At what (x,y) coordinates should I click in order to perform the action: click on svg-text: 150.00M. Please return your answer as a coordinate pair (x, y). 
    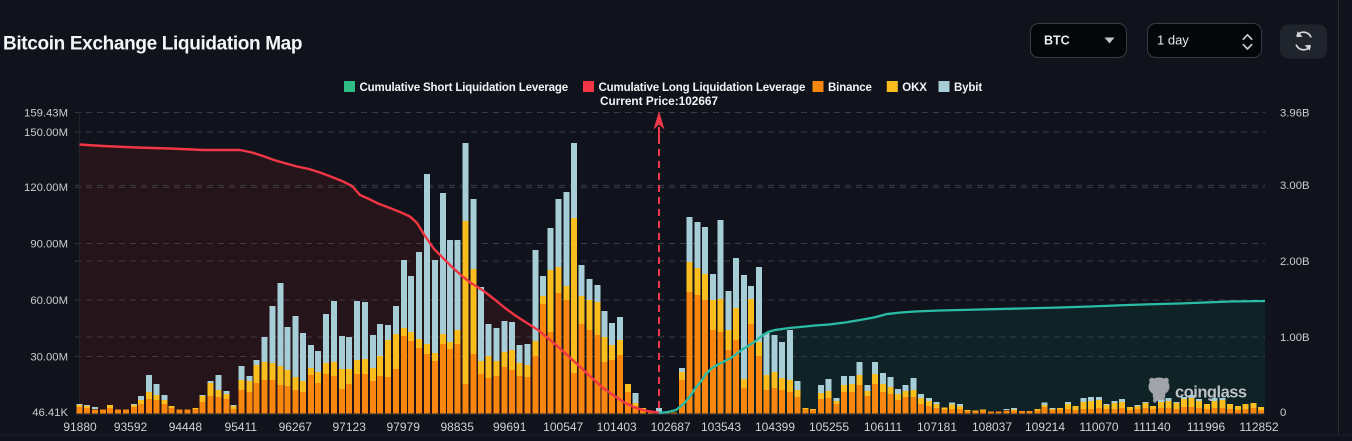
    Looking at the image, I should click on (46, 133).